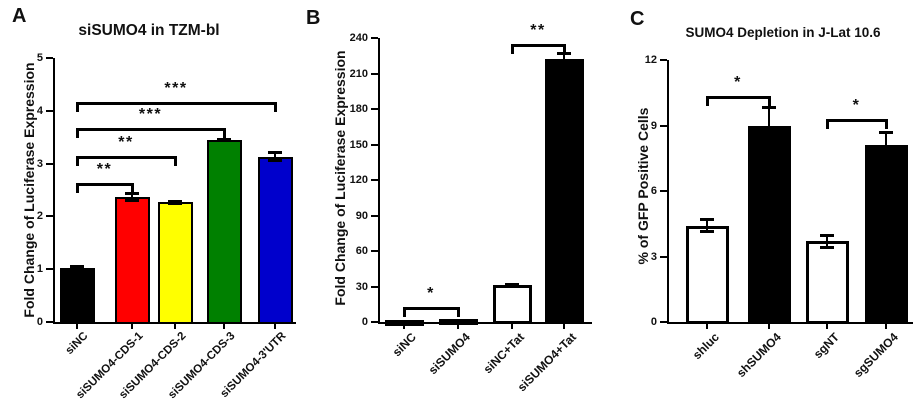 Image resolution: width=921 pixels, height=417 pixels. What do you see at coordinates (39, 58) in the screenshot?
I see `panel-a-y-tick-label: 5` at bounding box center [39, 58].